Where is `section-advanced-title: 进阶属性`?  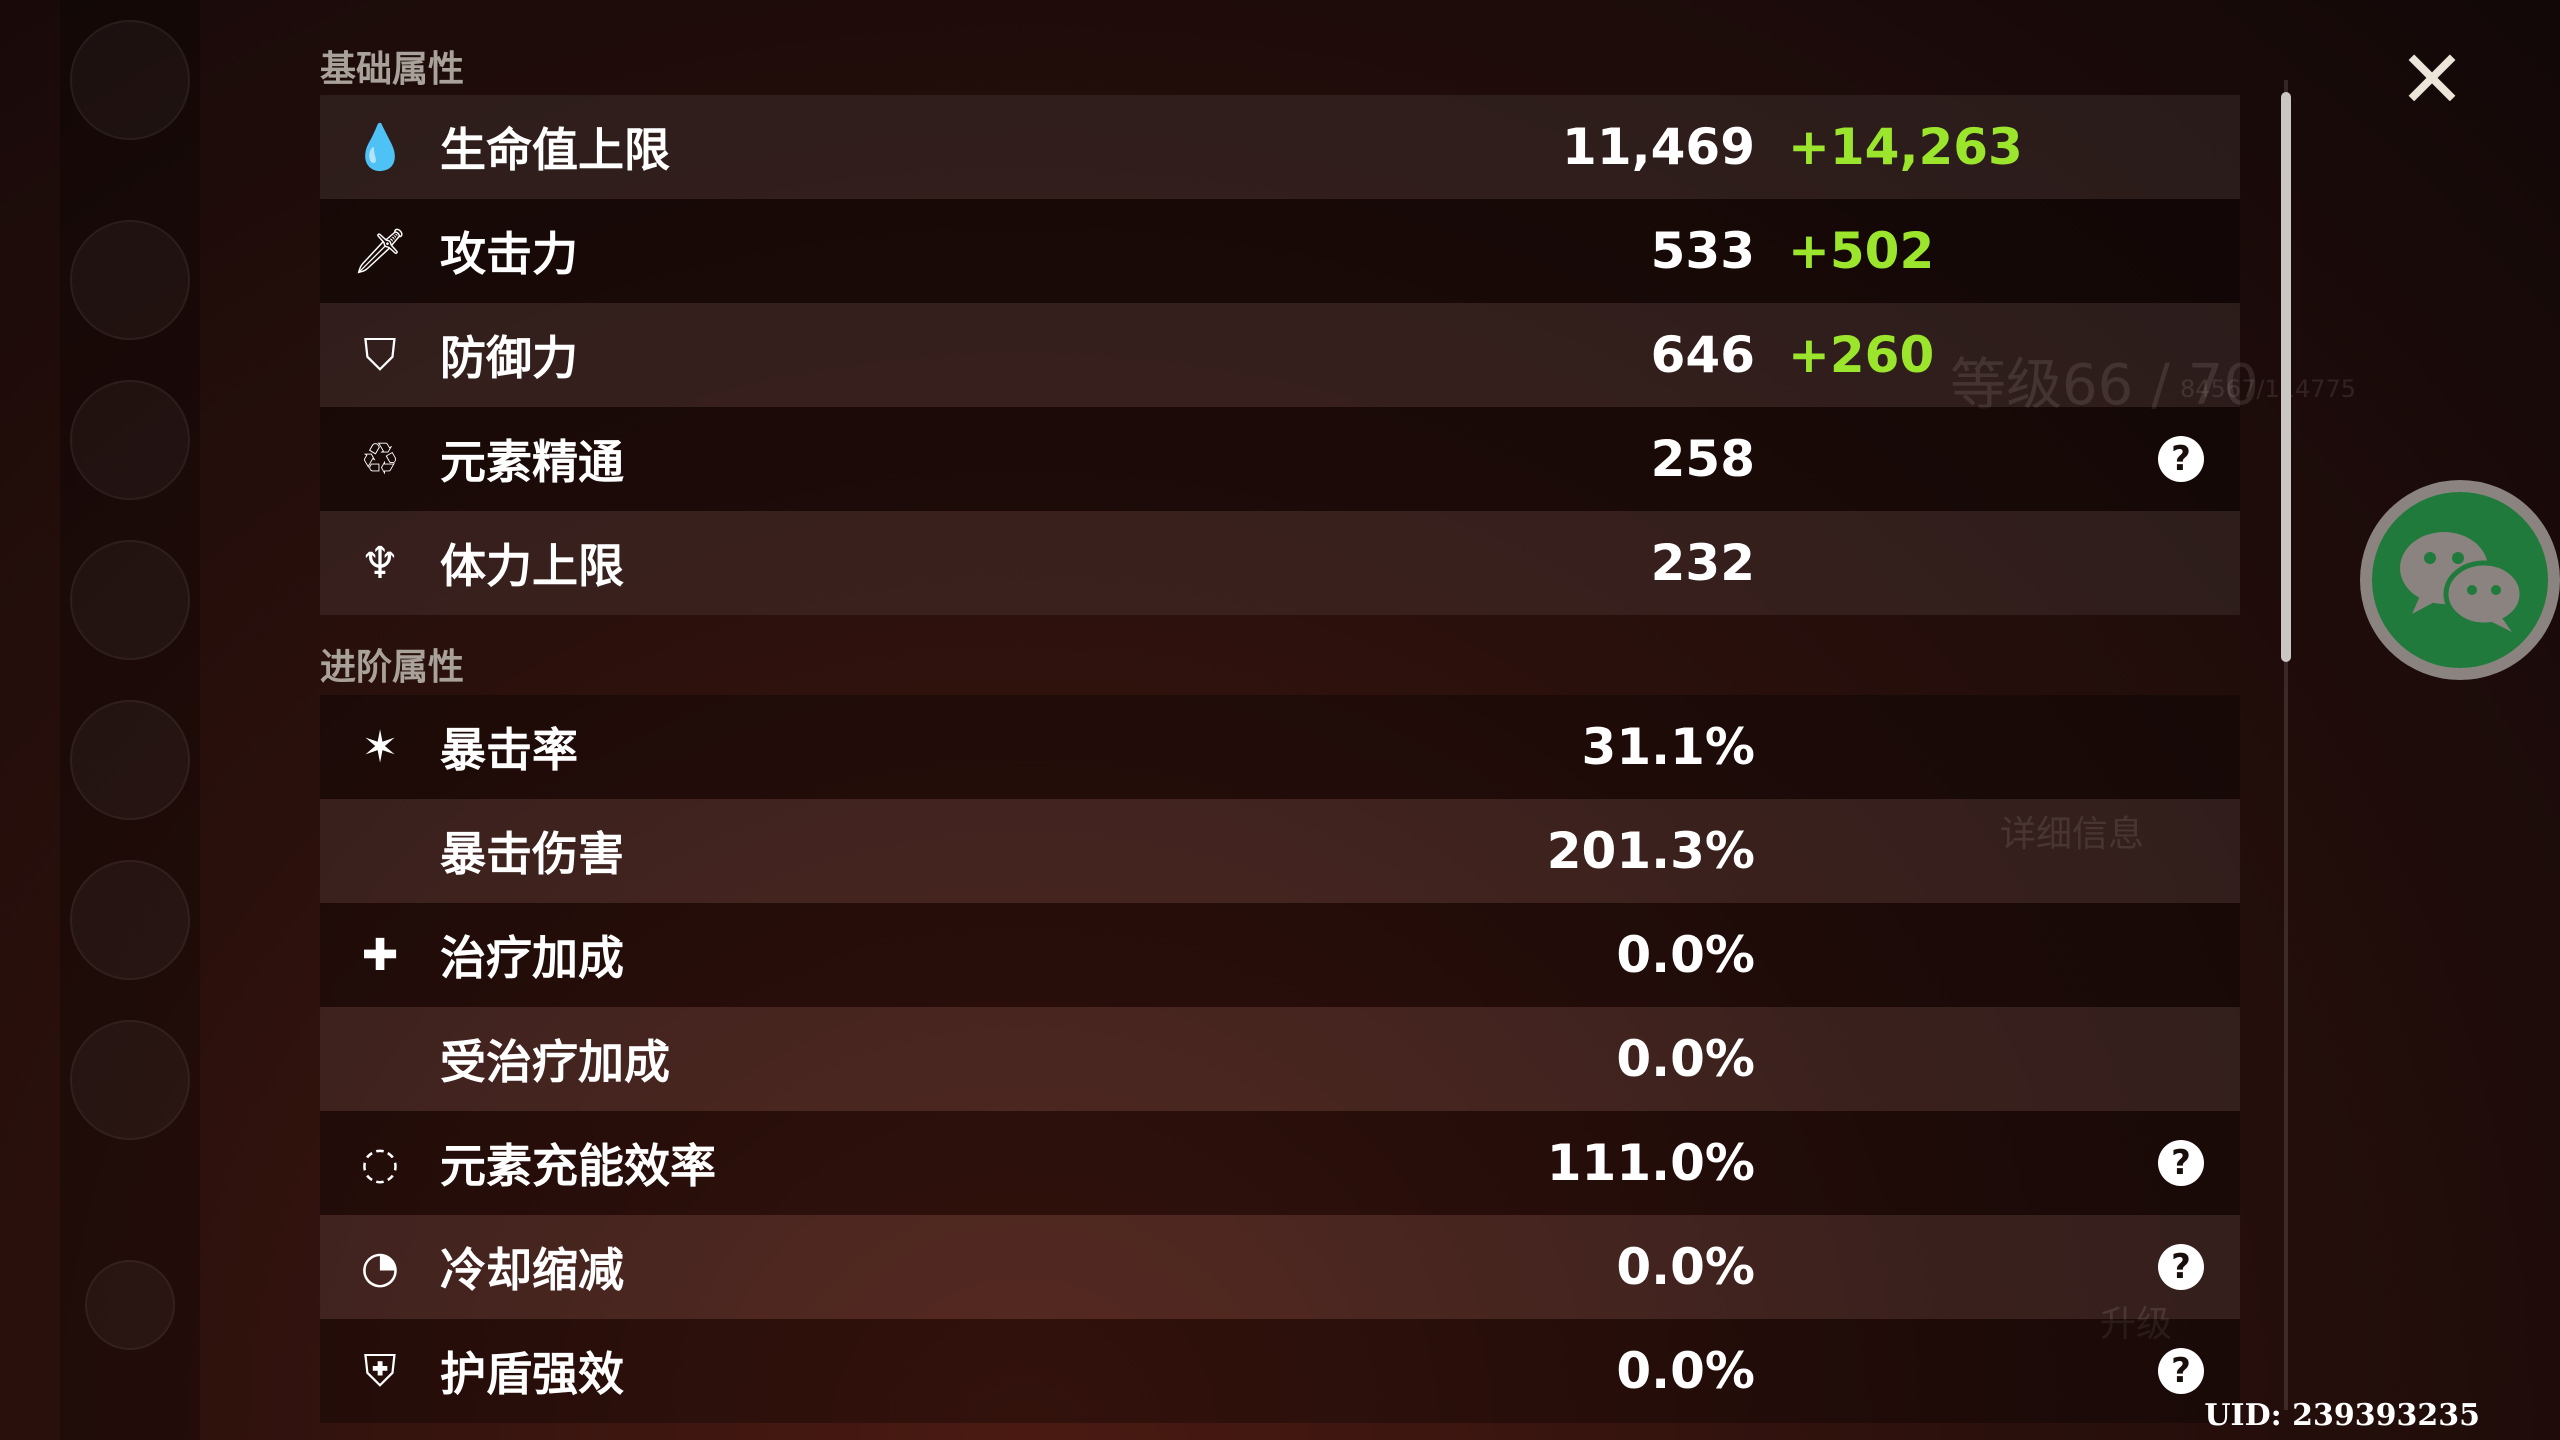 section-advanced-title: 进阶属性 is located at coordinates (392, 667).